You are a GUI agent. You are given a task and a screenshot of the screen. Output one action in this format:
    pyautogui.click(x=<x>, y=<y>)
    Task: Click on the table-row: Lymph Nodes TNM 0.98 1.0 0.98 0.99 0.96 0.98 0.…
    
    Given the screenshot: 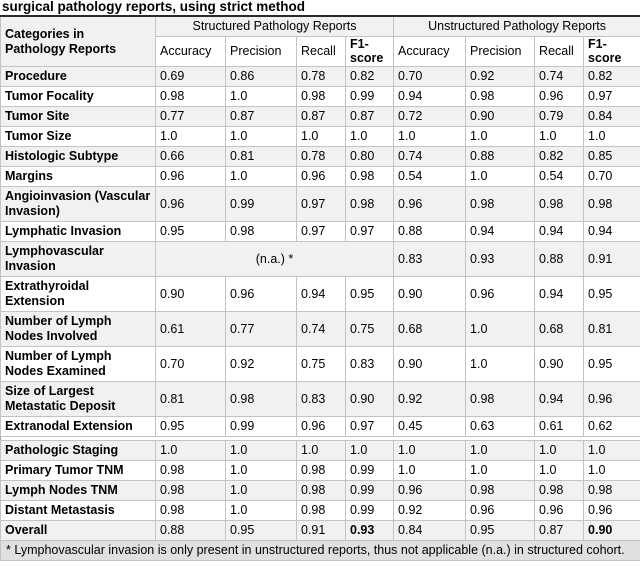 What is the action you would take?
    pyautogui.click(x=320, y=490)
    